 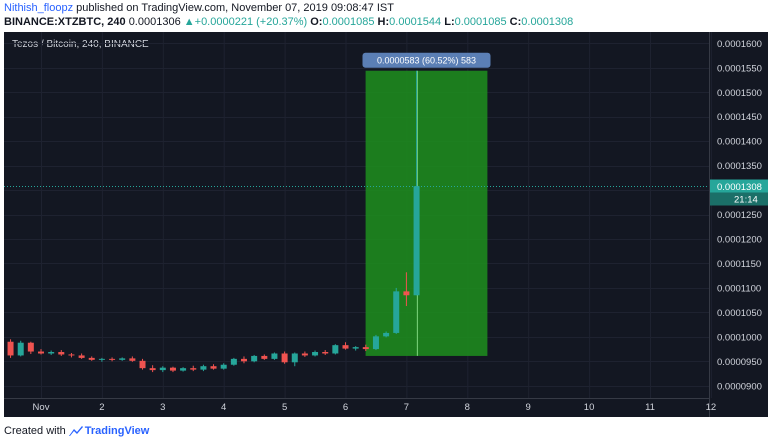 What do you see at coordinates (739, 337) in the screenshot?
I see `price-tick-label: 0.0001000` at bounding box center [739, 337].